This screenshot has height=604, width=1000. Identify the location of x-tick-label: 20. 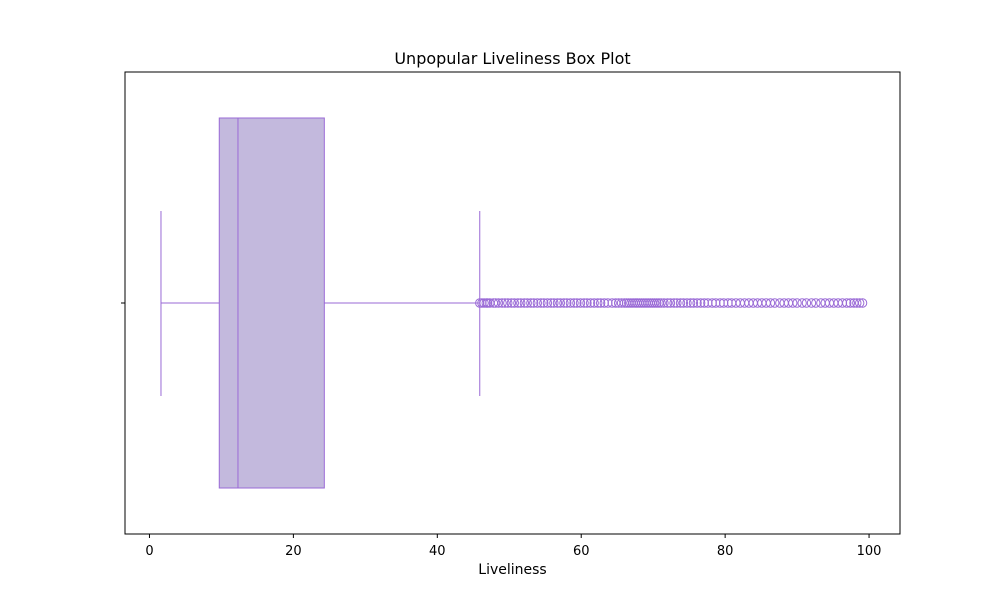
(293, 551).